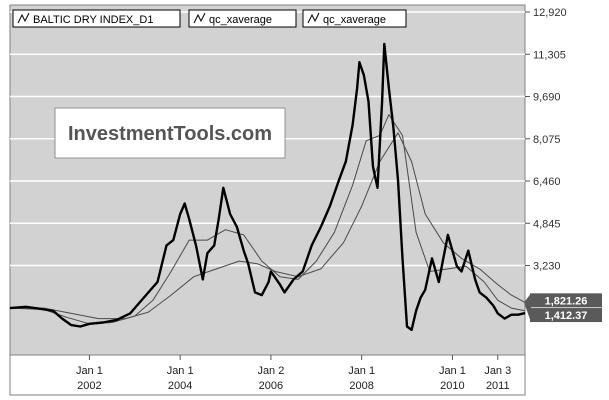 The height and width of the screenshot is (400, 609). I want to click on x-tick-label: 2002, so click(89, 386).